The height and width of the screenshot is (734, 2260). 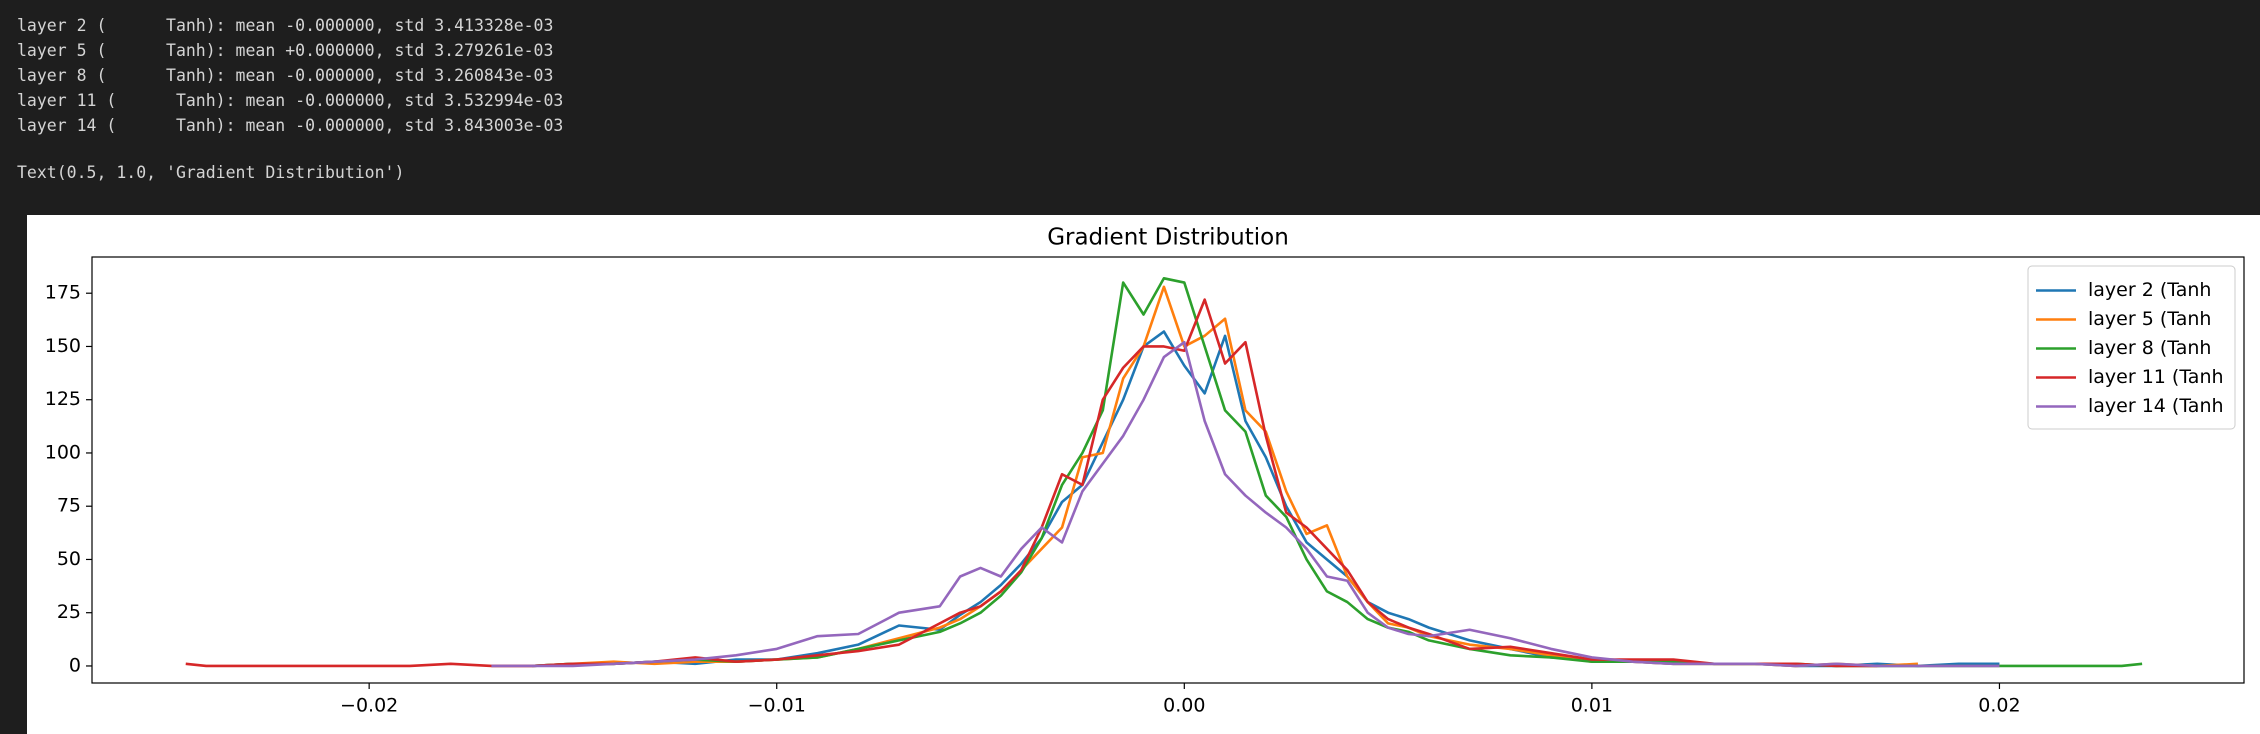 What do you see at coordinates (2149, 348) in the screenshot?
I see `legend-label: layer 8 (Tanh` at bounding box center [2149, 348].